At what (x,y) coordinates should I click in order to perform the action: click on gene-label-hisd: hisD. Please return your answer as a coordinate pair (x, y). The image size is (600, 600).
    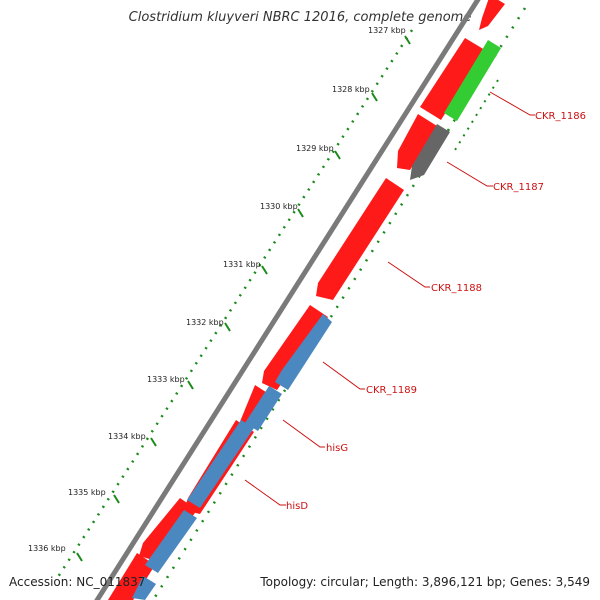
    Looking at the image, I should click on (297, 506).